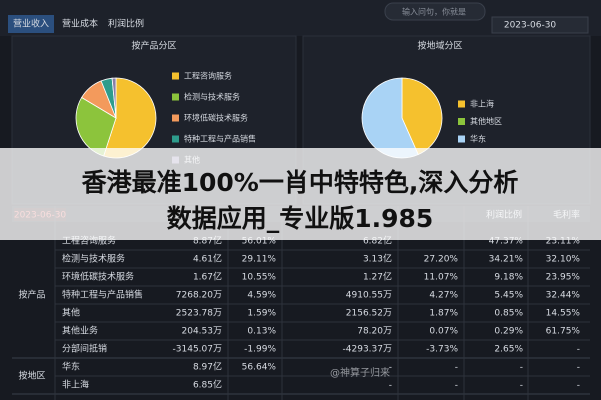  Describe the element at coordinates (207, 367) in the screenshot. I see `table-cell: 8.97亿` at that location.